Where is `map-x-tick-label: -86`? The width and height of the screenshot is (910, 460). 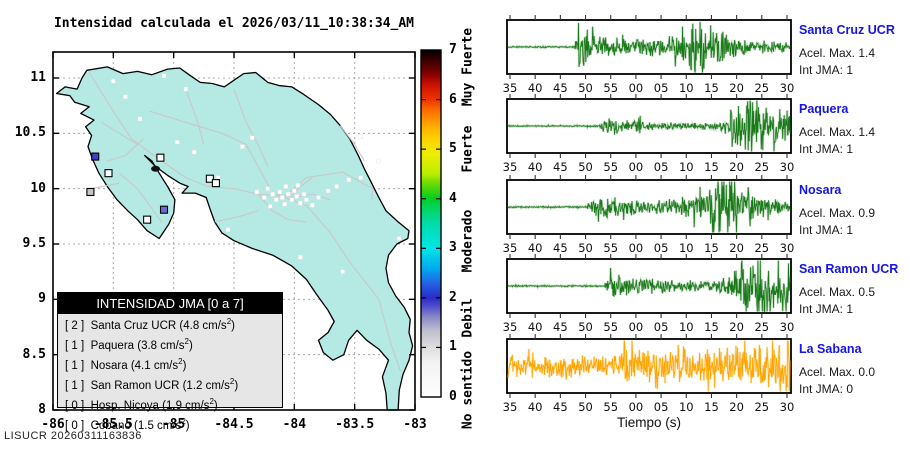 map-x-tick-label: -86 is located at coordinates (53, 424).